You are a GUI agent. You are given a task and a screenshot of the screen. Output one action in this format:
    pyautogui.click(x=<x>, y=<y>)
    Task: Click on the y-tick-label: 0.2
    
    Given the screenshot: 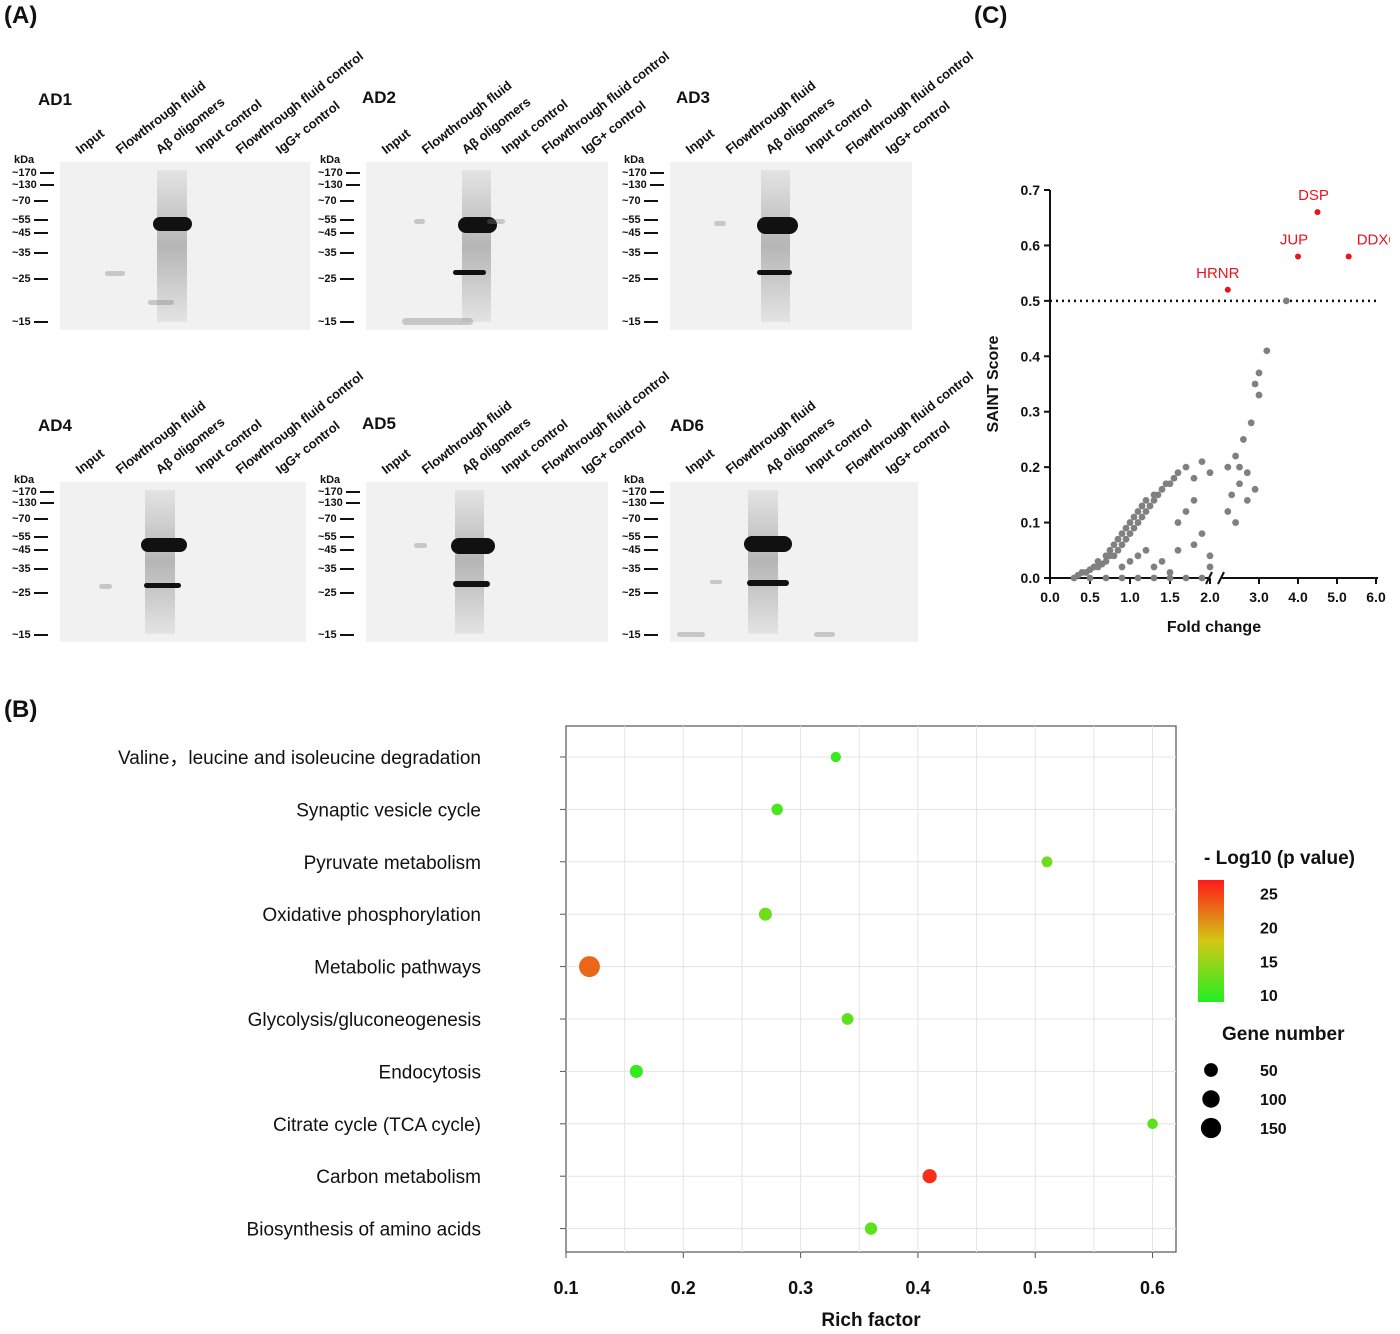 What is the action you would take?
    pyautogui.click(x=1031, y=467)
    